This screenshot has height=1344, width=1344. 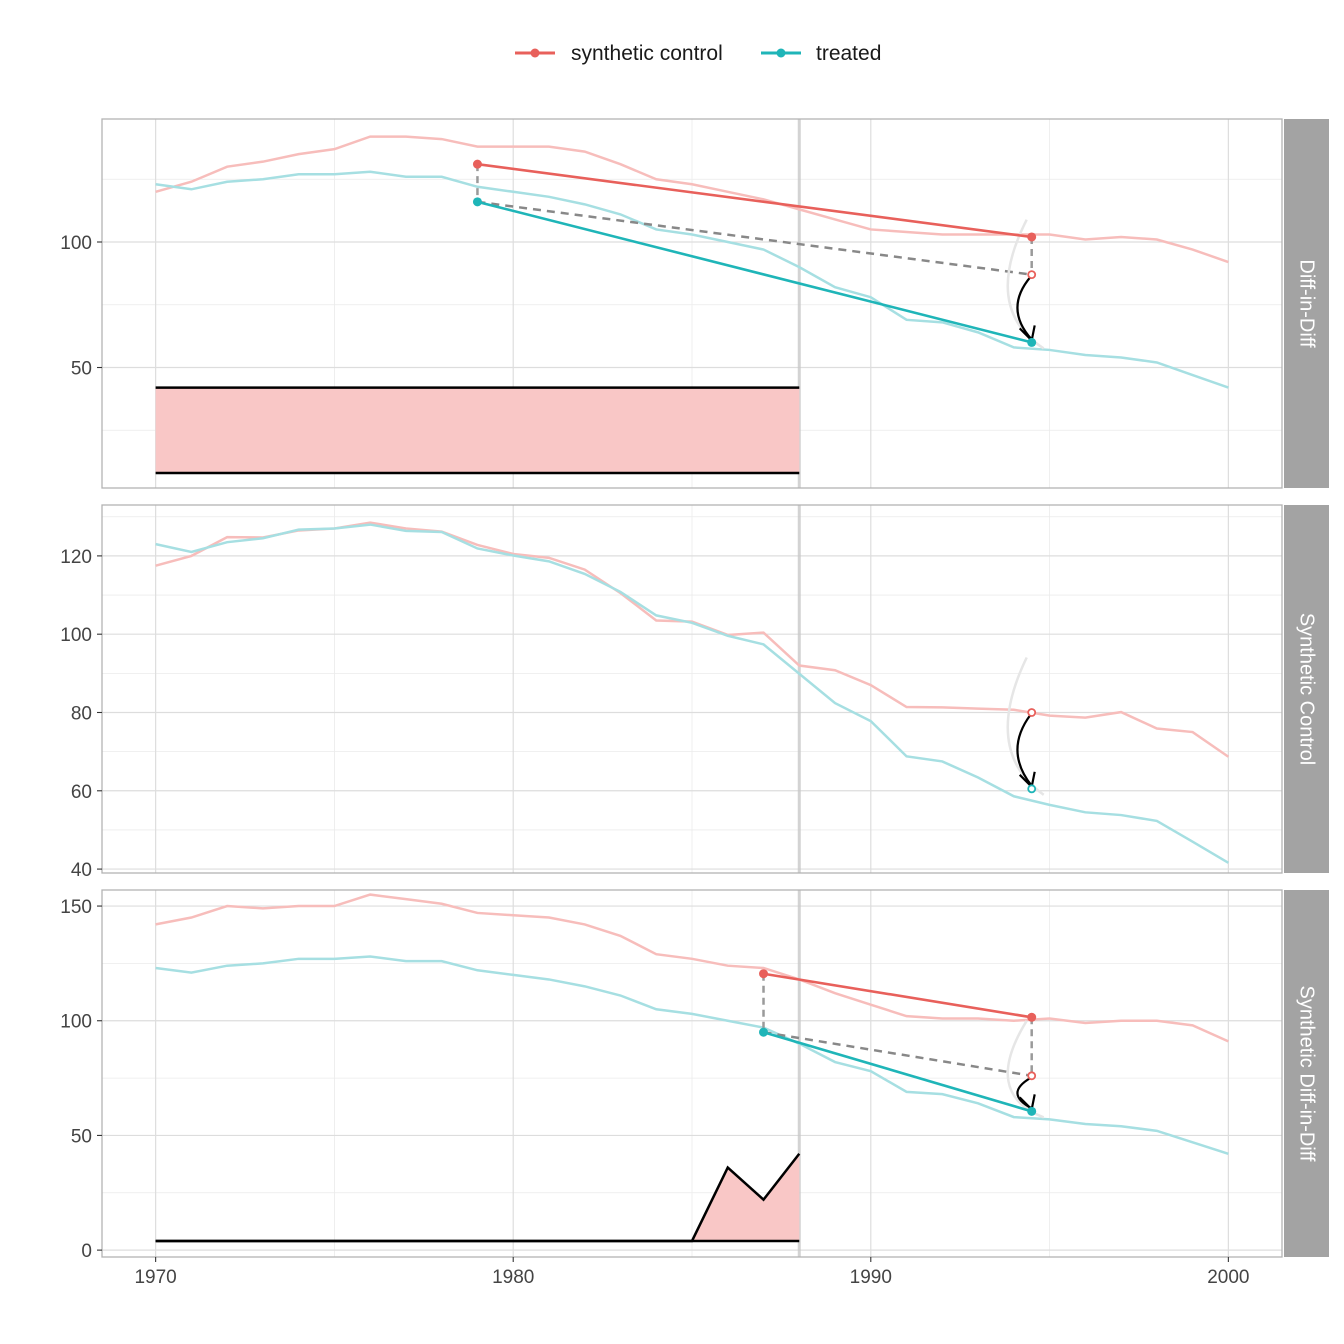 I want to click on x-axis: 1970 1980 1990 2000, so click(x=692, y=1272).